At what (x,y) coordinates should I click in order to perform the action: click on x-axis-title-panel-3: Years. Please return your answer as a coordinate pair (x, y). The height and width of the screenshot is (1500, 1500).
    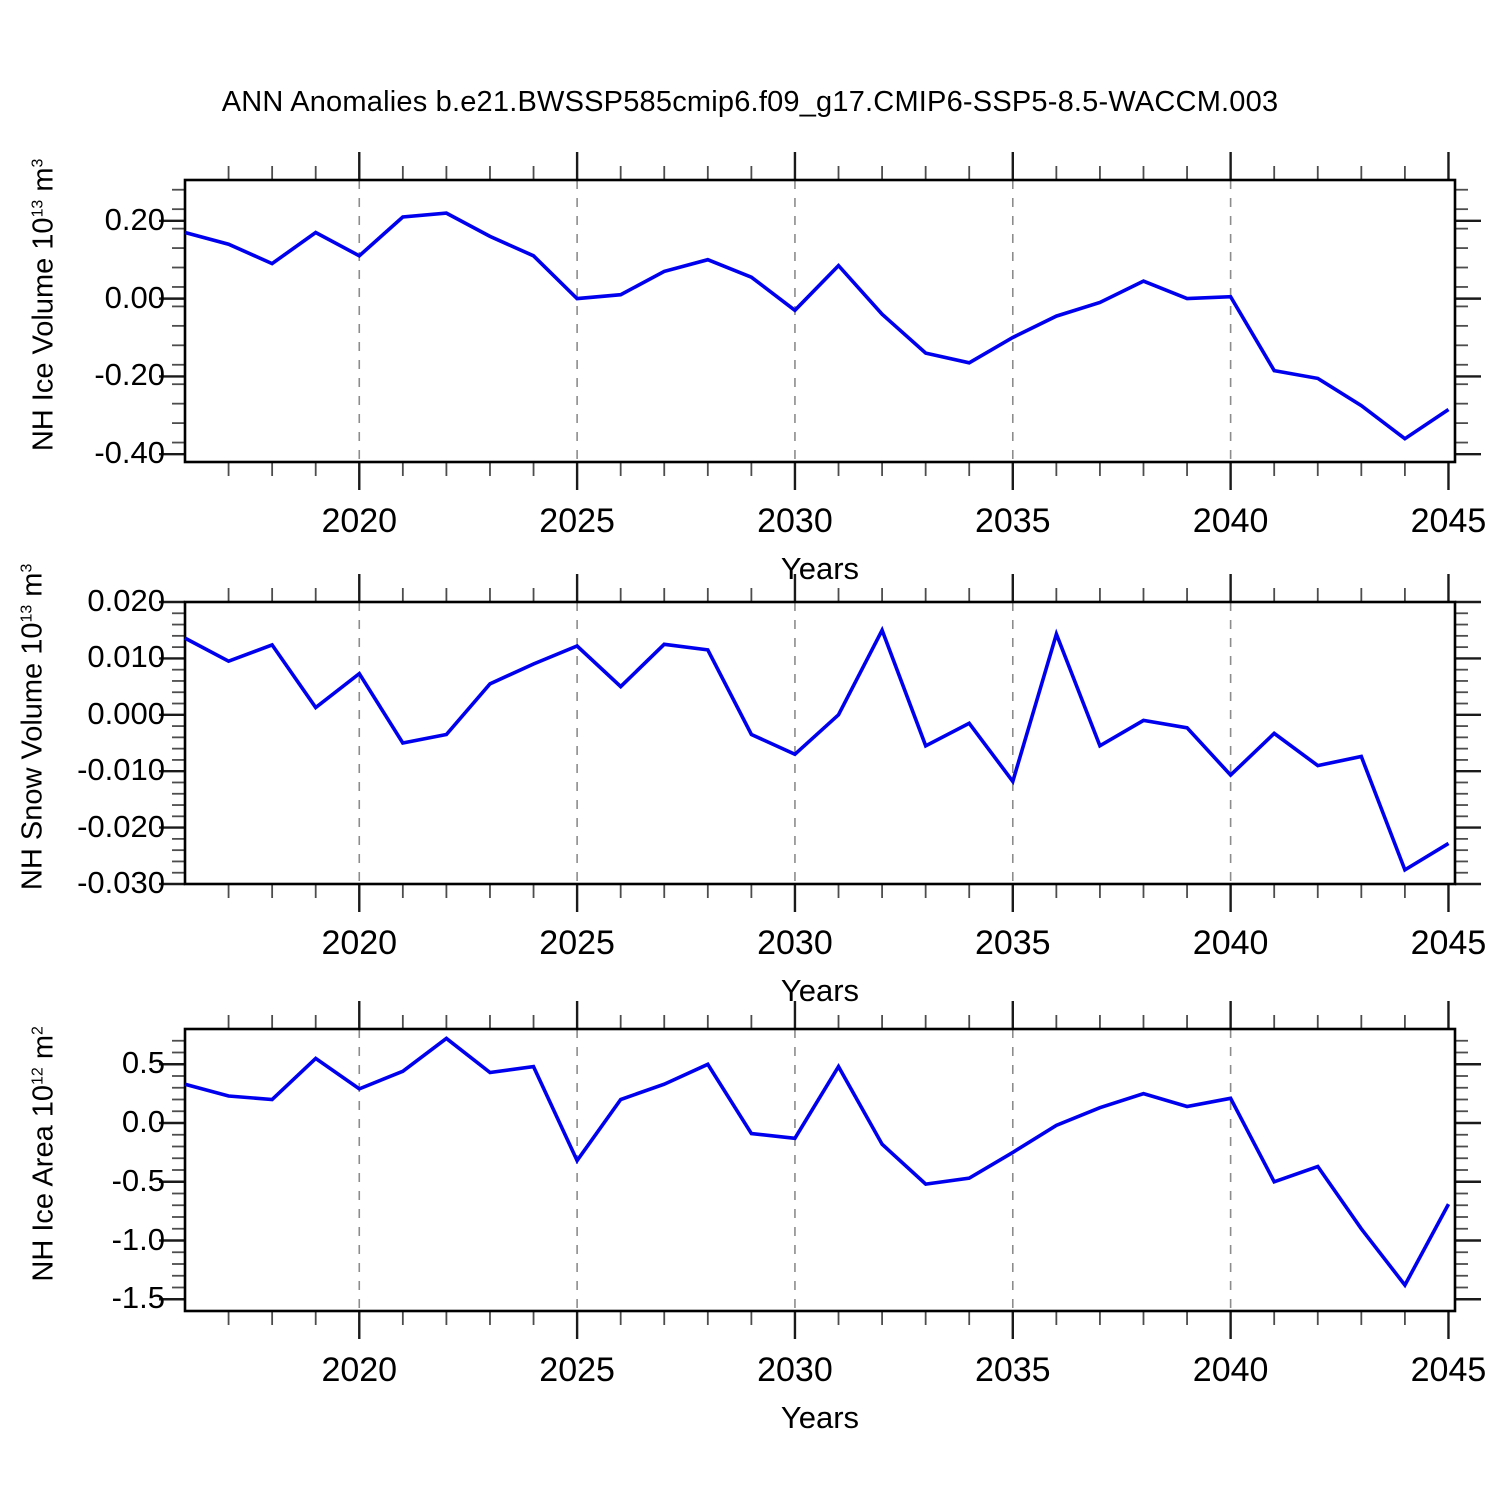
    Looking at the image, I should click on (820, 1417).